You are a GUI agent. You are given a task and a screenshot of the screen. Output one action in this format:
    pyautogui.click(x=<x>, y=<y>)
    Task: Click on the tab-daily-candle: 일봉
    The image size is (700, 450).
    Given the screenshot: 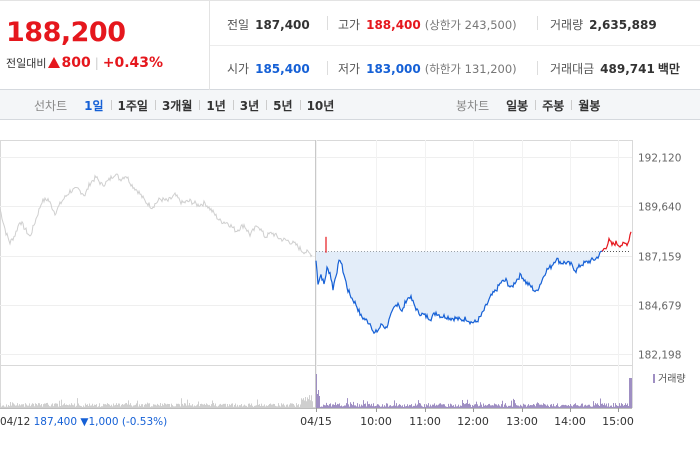 What is the action you would take?
    pyautogui.click(x=517, y=105)
    